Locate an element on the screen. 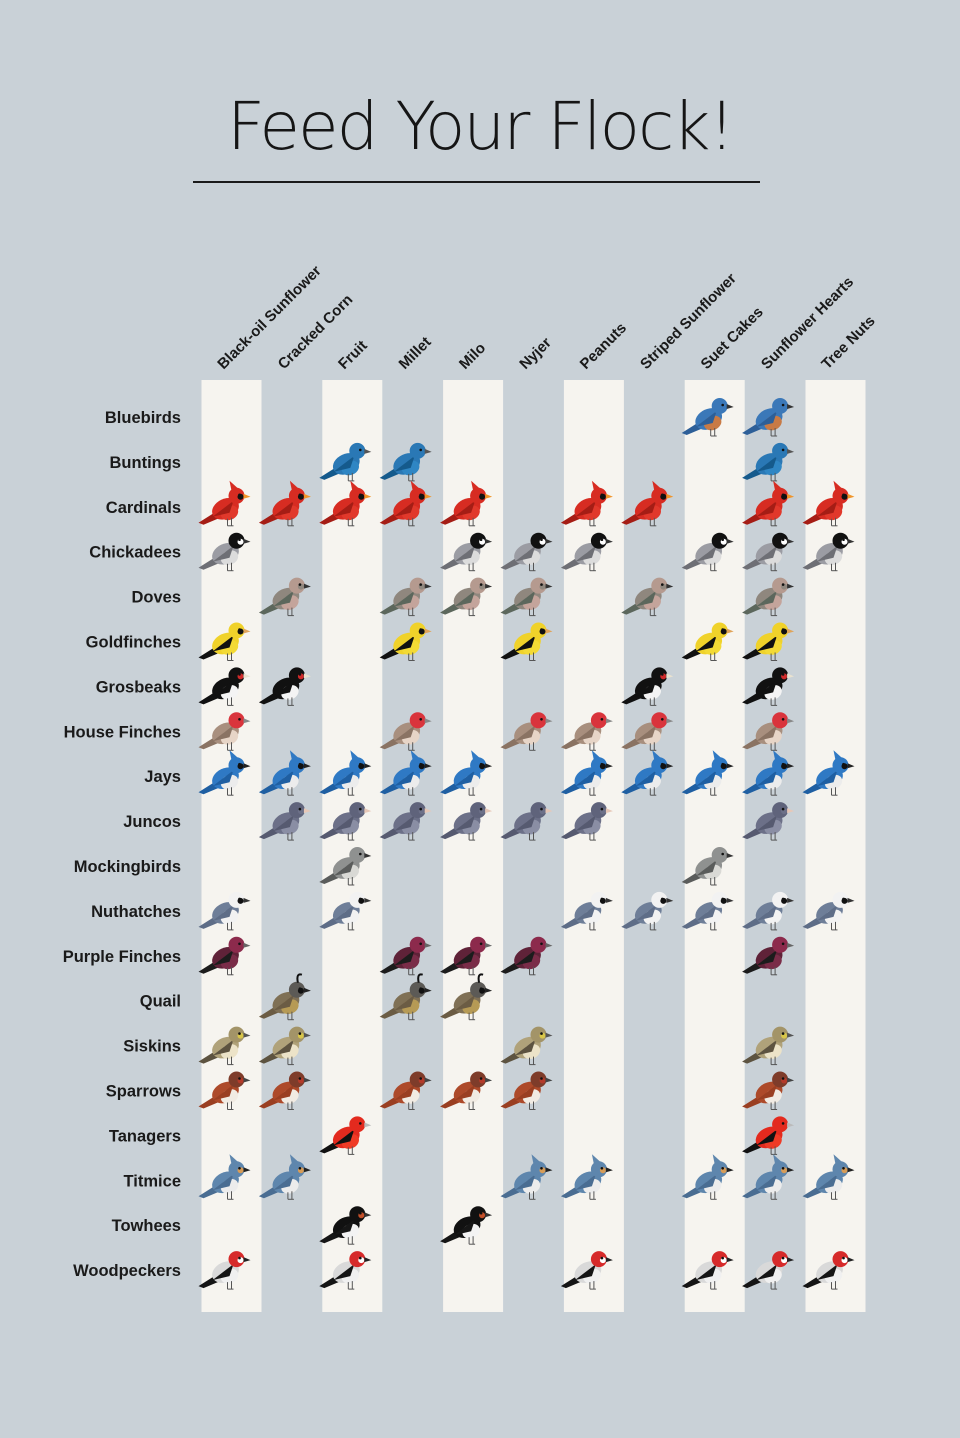 The width and height of the screenshot is (960, 1438). bird-icon-goldfinches-black-oil-sunflower is located at coordinates (224, 641).